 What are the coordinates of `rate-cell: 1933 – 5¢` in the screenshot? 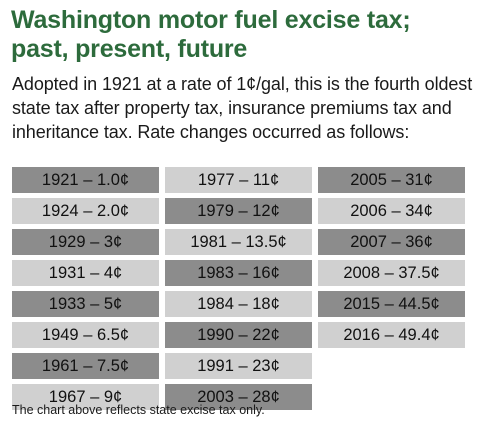 It's located at (85, 304).